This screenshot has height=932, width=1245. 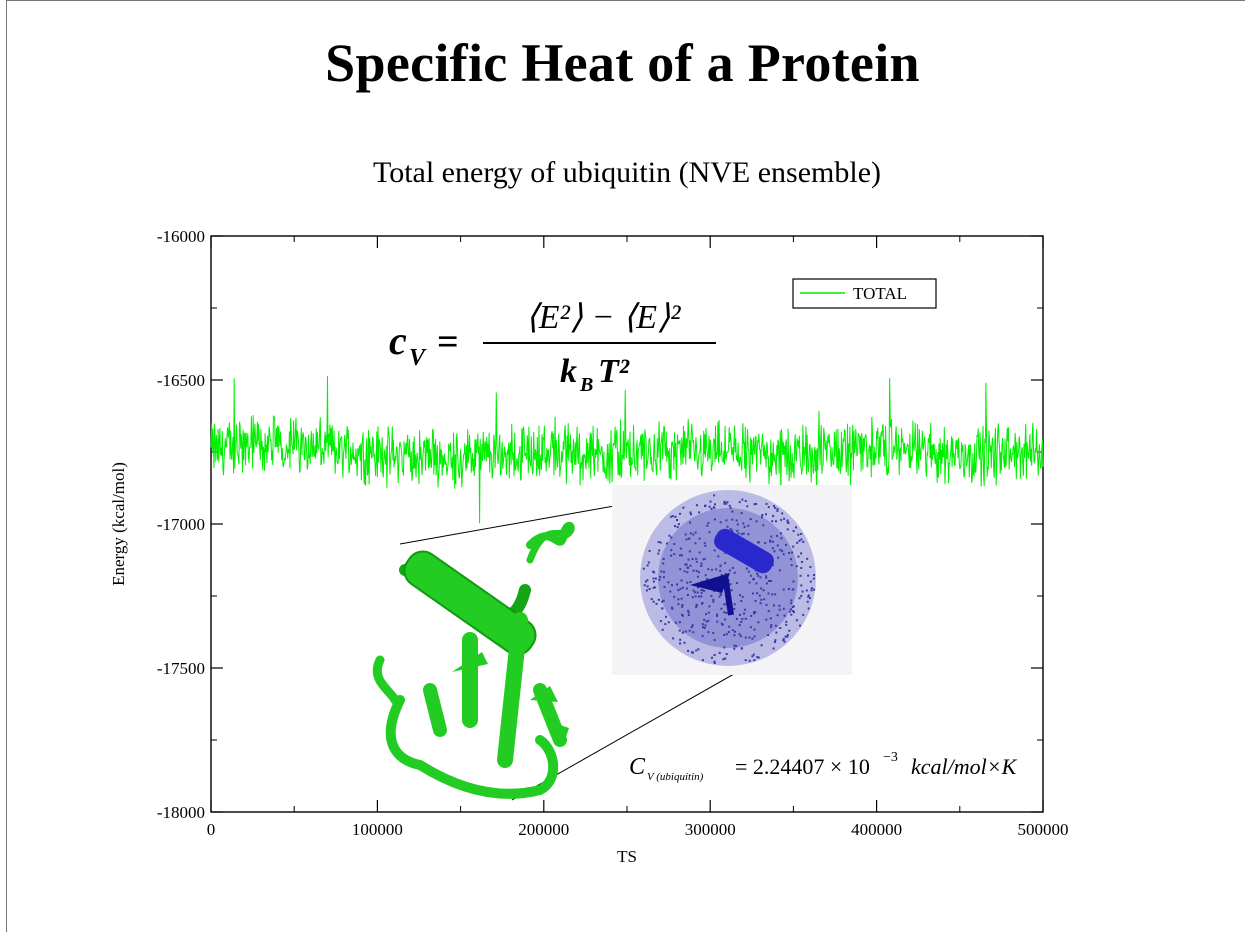 What do you see at coordinates (377, 829) in the screenshot?
I see `x-tick-label: 100000` at bounding box center [377, 829].